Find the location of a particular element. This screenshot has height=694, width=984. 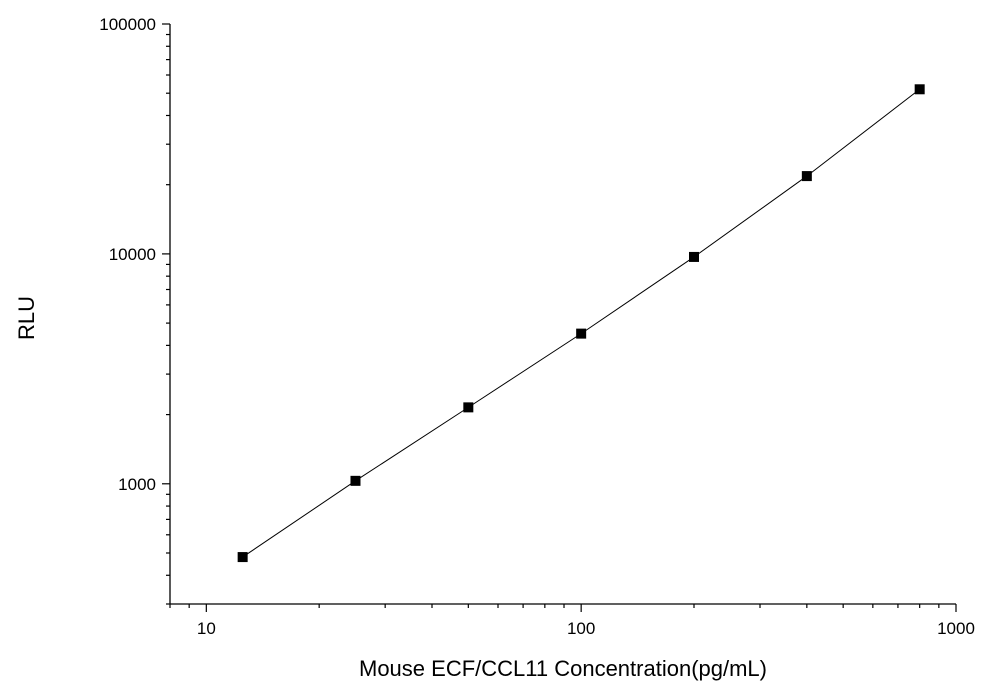

y-axis-label: RLU is located at coordinates (26, 318).